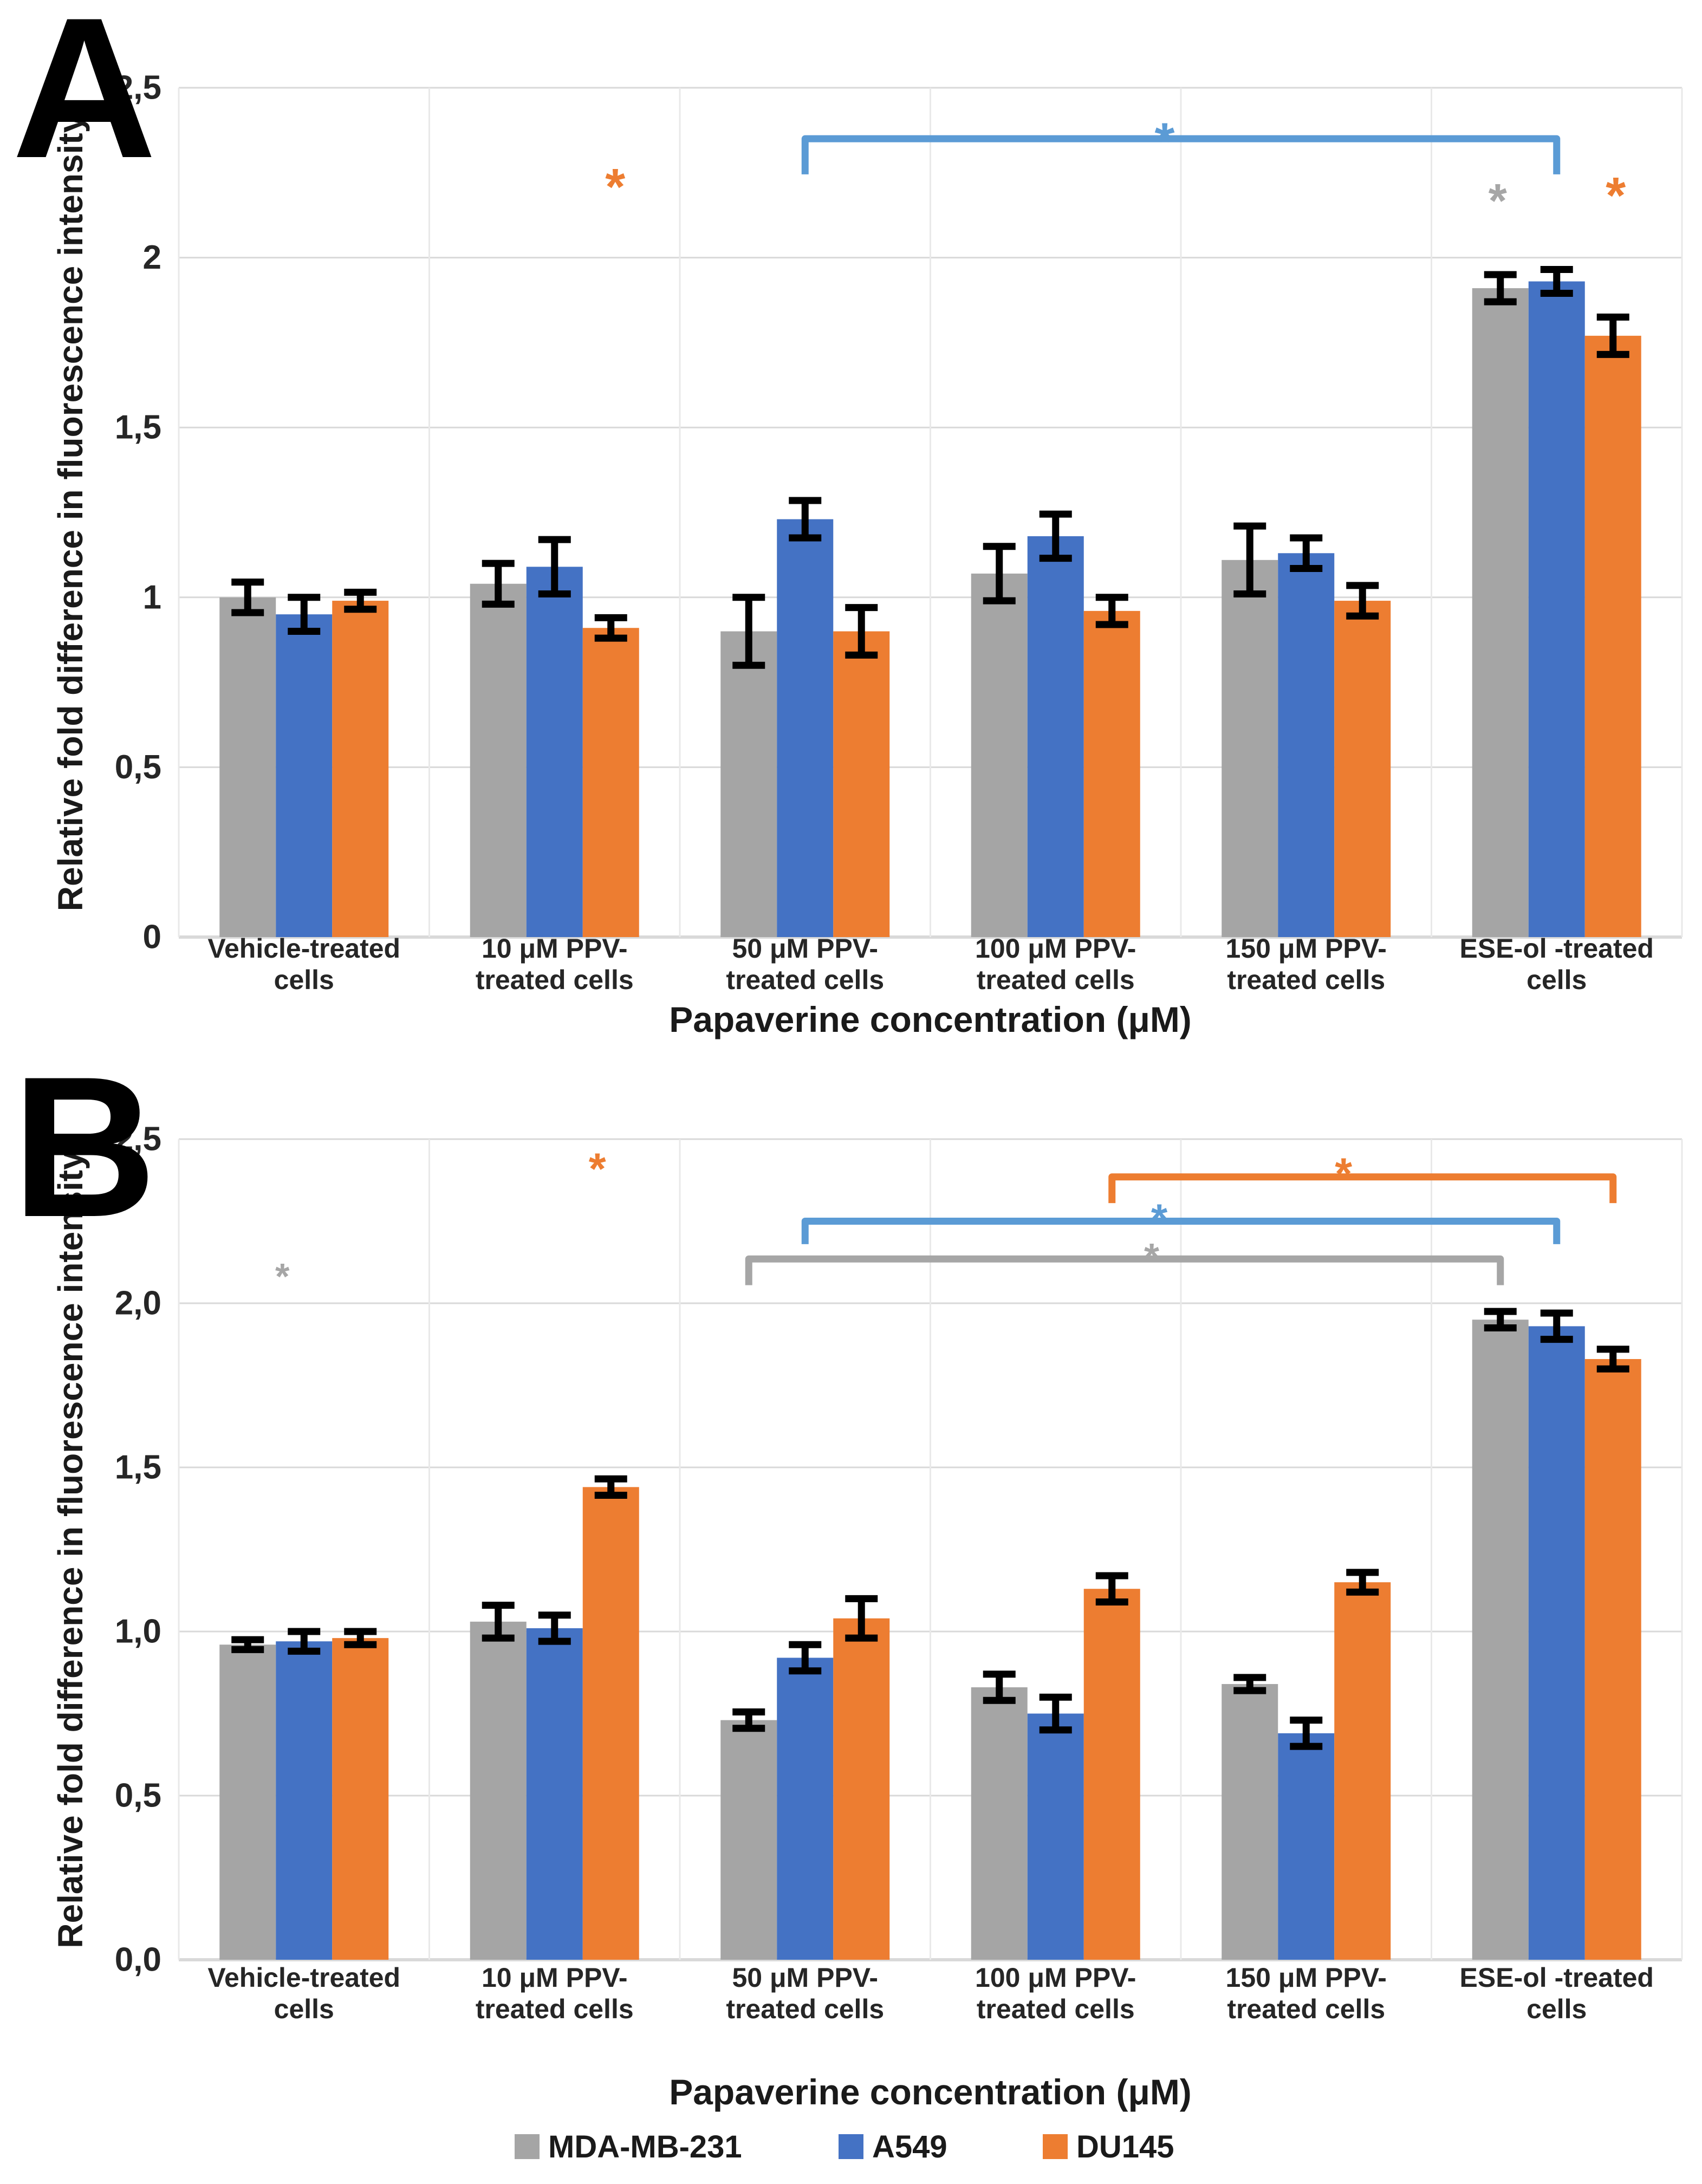  What do you see at coordinates (152, 257) in the screenshot?
I see `y-tick-label: 2` at bounding box center [152, 257].